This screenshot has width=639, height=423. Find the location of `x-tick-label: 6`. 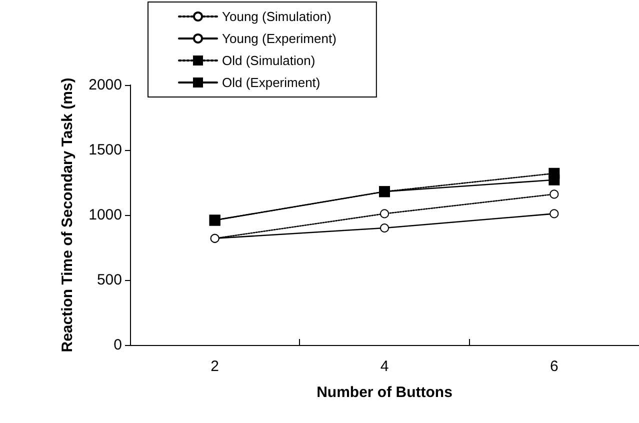

x-tick-label: 6 is located at coordinates (554, 366).